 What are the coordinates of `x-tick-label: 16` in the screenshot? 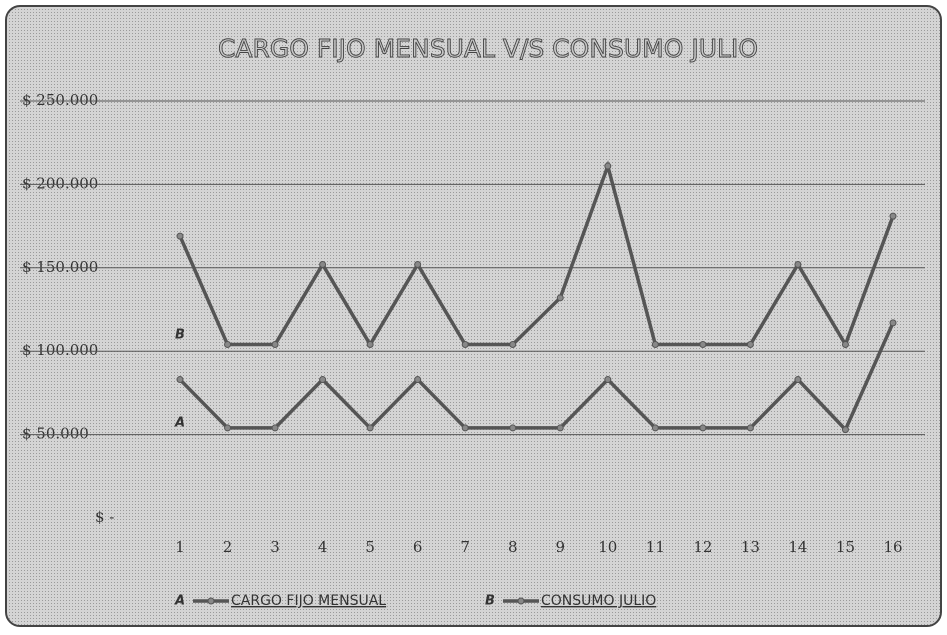 It's located at (892, 547).